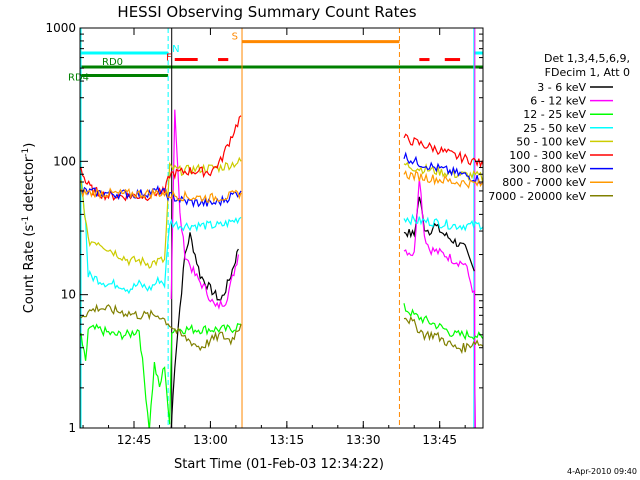 The height and width of the screenshot is (480, 640). What do you see at coordinates (112, 62) in the screenshot?
I see `flag-label-rd0: RD0` at bounding box center [112, 62].